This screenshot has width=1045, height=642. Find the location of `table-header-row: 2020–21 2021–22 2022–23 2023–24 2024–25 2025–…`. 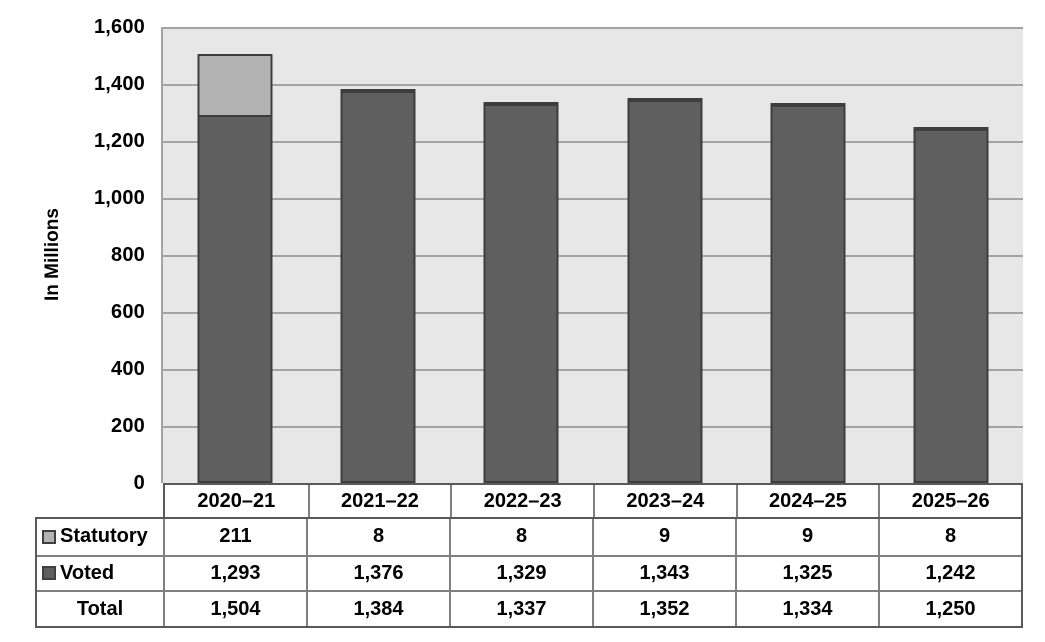

table-header-row: 2020–21 2021–22 2022–23 2023–24 2024–25 2025–… is located at coordinates (593, 500).